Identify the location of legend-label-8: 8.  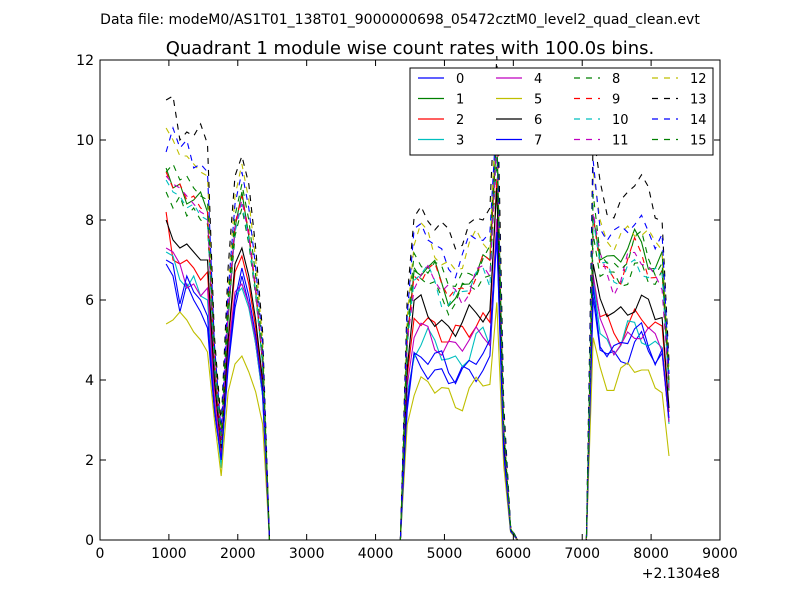
(616, 79).